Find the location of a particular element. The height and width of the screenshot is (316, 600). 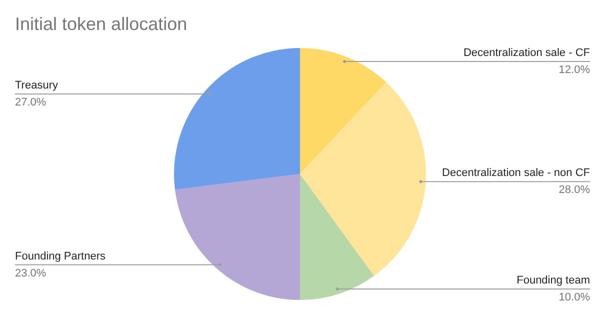

slice-label: Founding team is located at coordinates (553, 280).